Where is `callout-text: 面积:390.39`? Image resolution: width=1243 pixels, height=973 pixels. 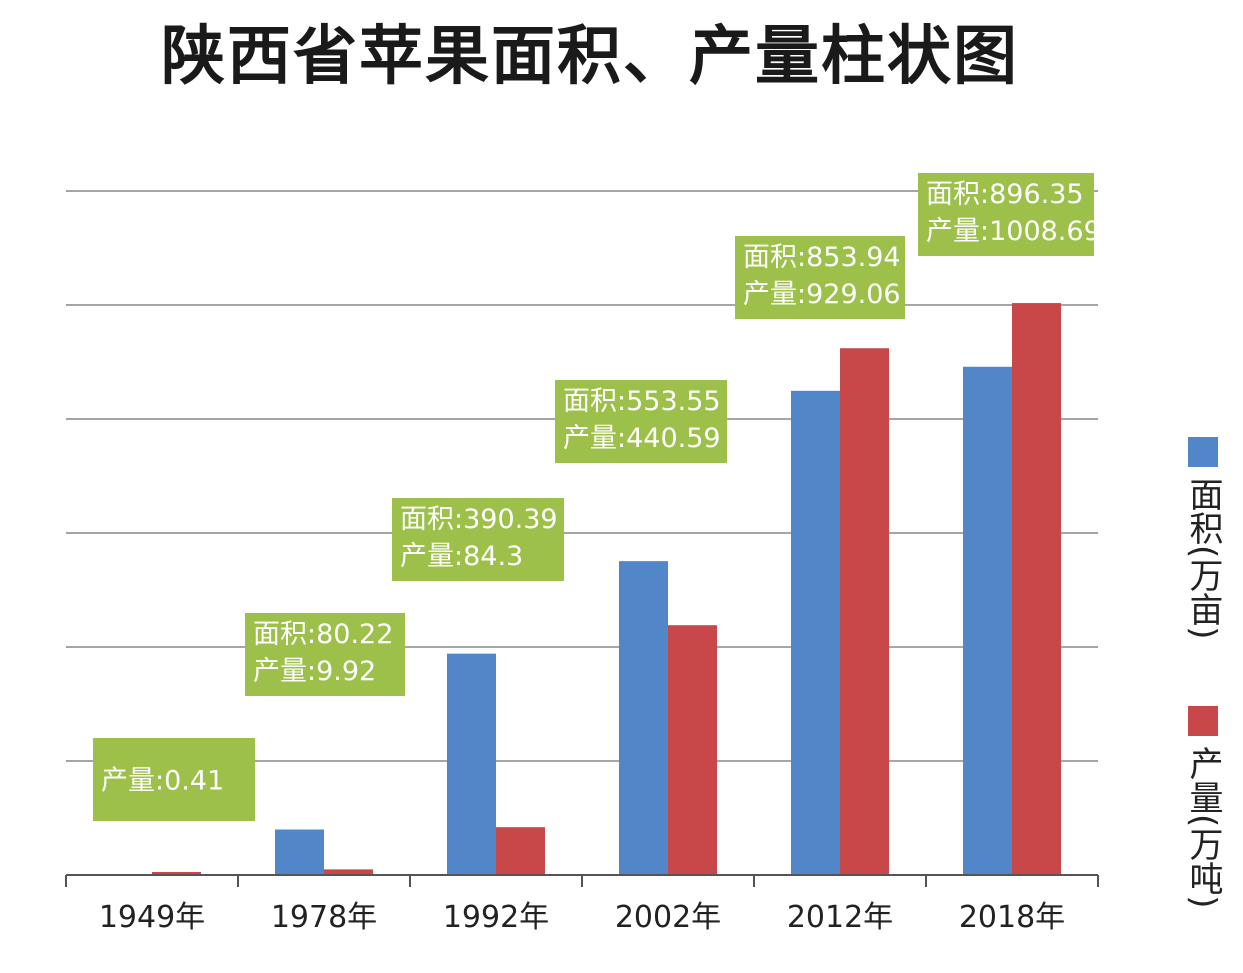
callout-text: 面积:390.39 is located at coordinates (479, 519).